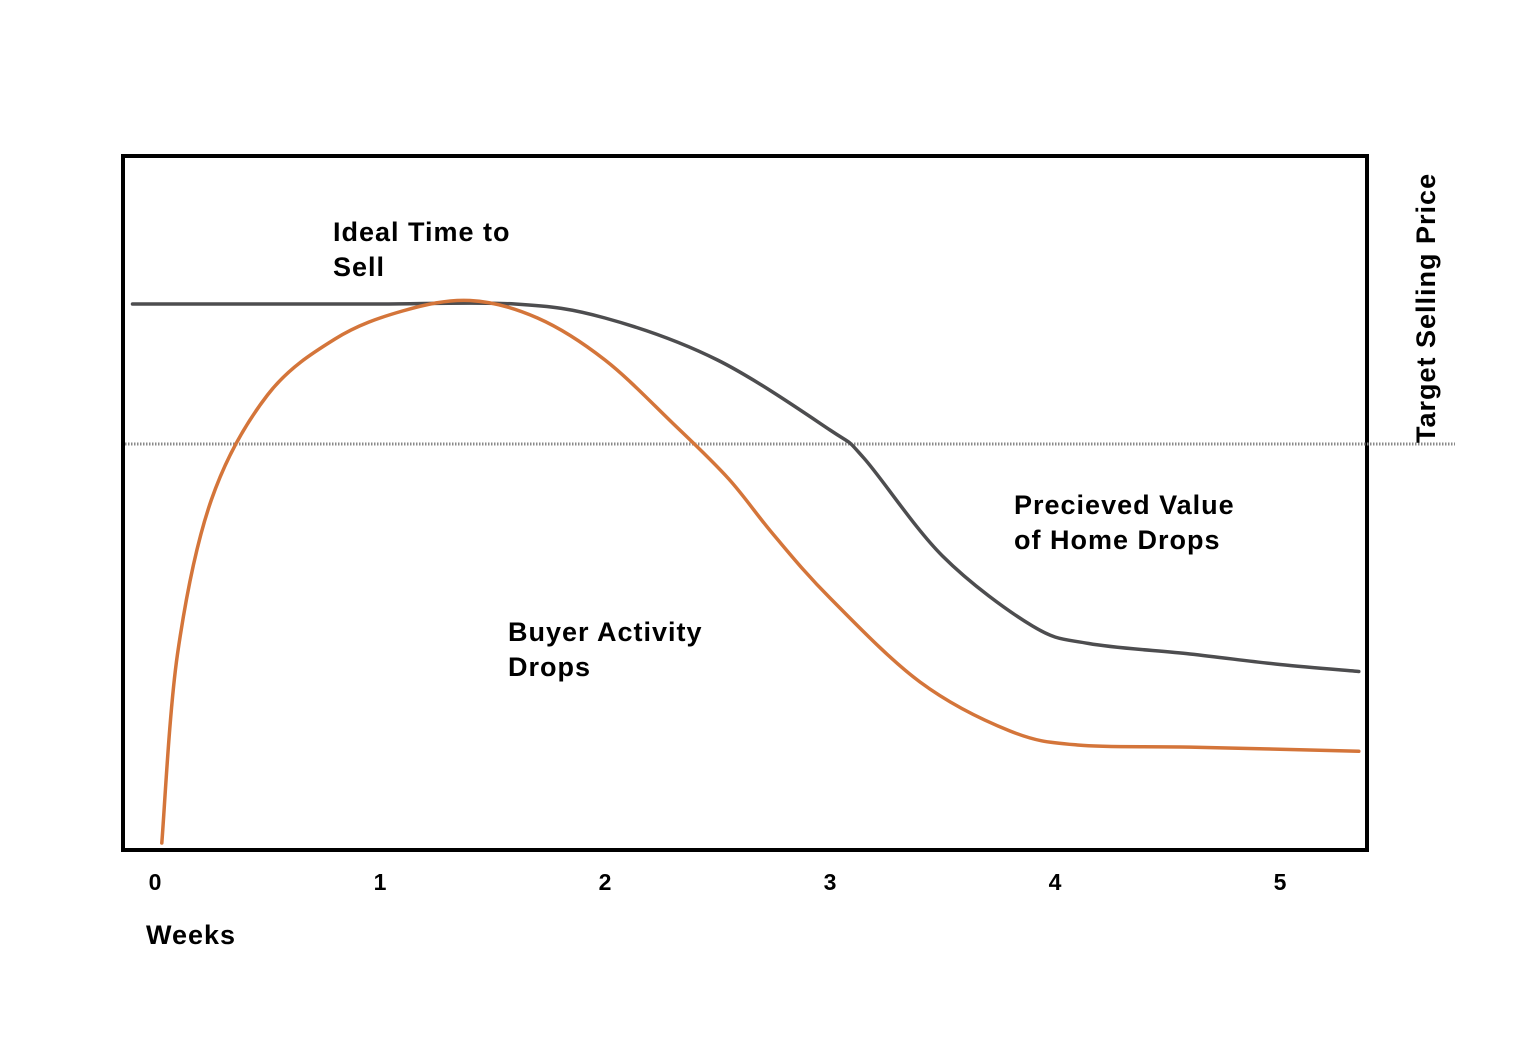 Image resolution: width=1520 pixels, height=1048 pixels. What do you see at coordinates (155, 882) in the screenshot?
I see `x-tick-label-0: 0` at bounding box center [155, 882].